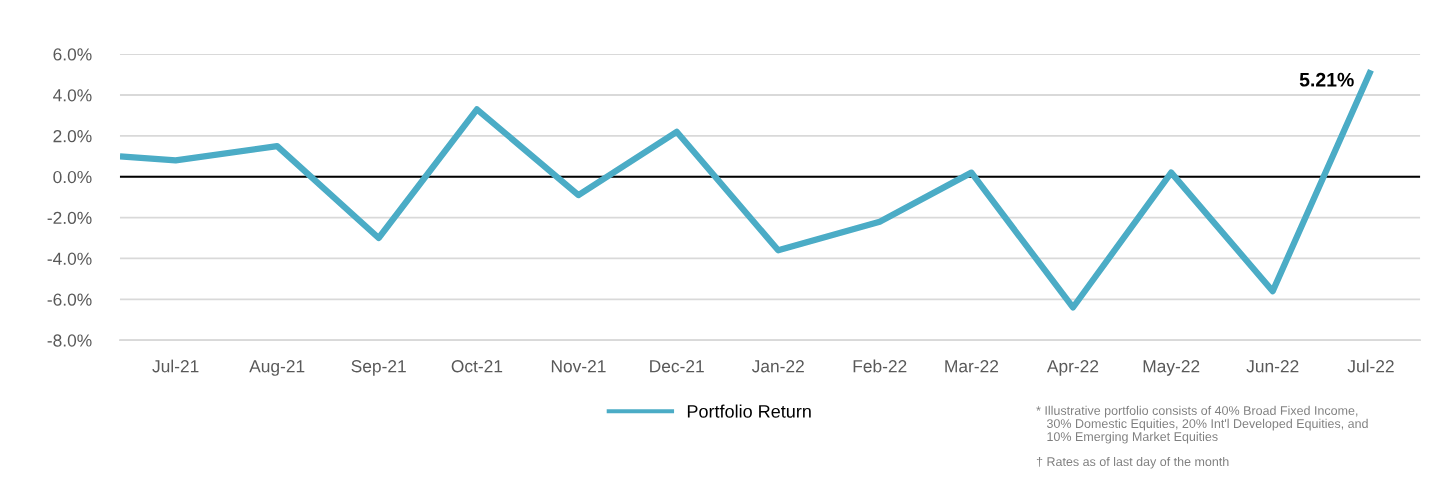  I want to click on x-tick-label: Jun-22, so click(1272, 366).